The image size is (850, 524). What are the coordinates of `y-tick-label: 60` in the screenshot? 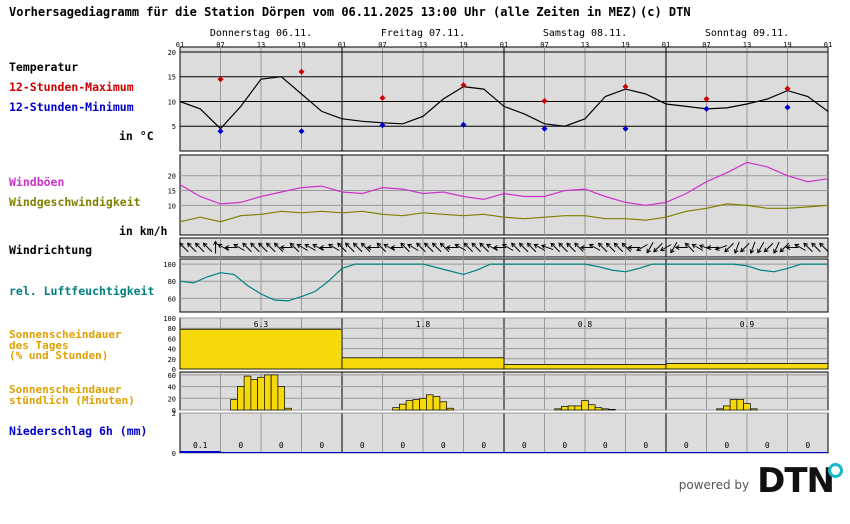 It's located at (172, 299).